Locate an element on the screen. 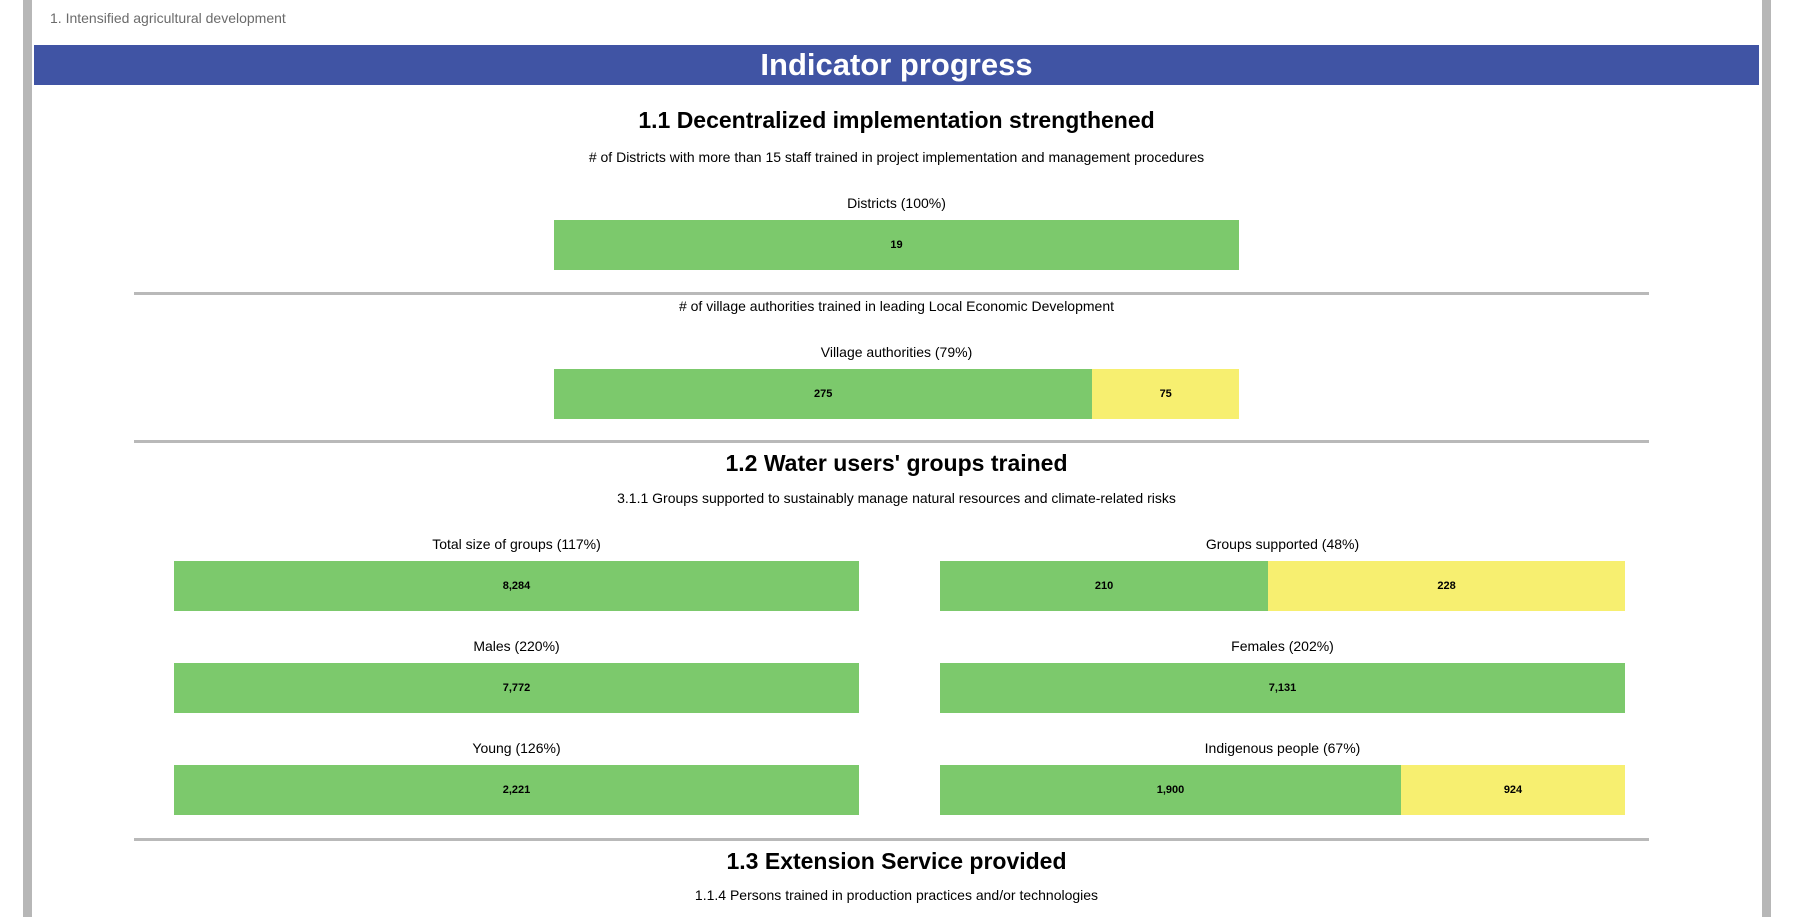 The image size is (1793, 917). progress-bar-males: 7,772 is located at coordinates (516, 688).